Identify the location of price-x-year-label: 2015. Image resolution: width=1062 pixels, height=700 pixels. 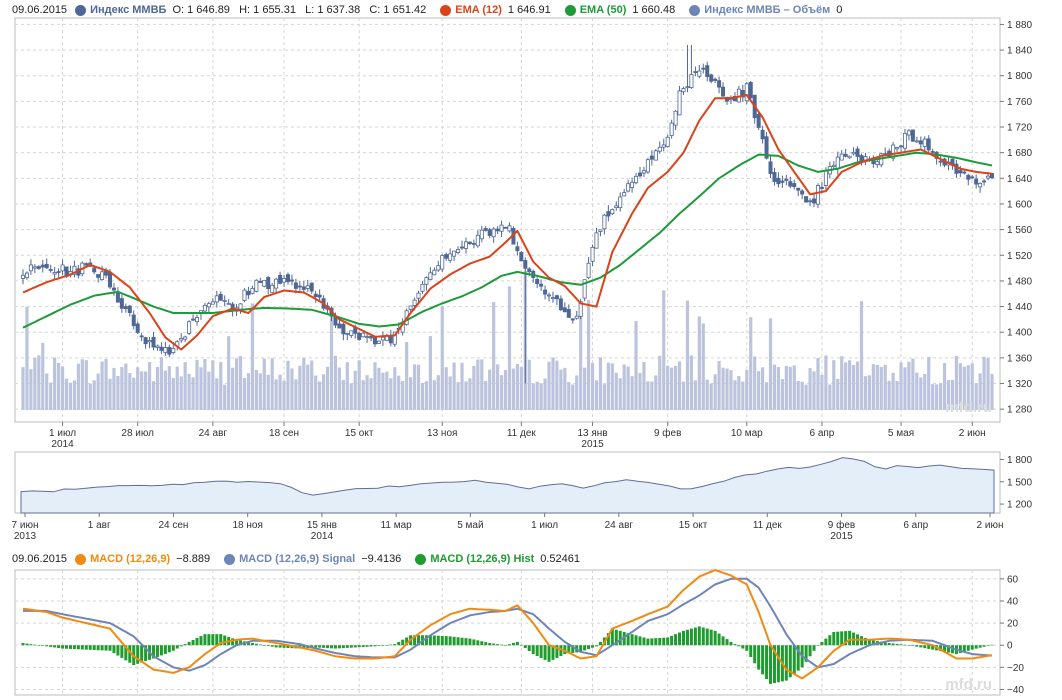
(592, 444).